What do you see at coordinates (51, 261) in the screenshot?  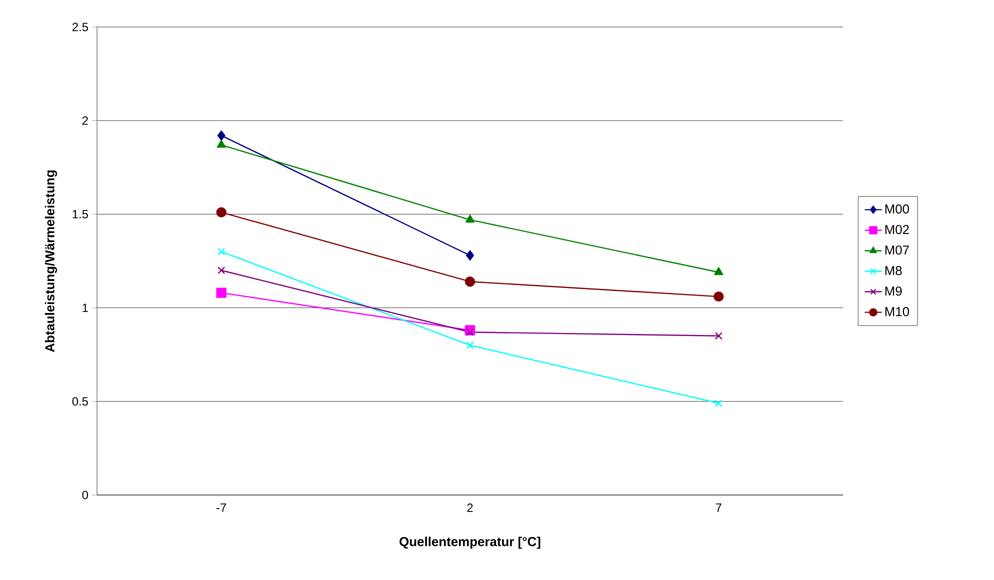 I see `y-axis-title: Abtauleistung/Wärmeleistung` at bounding box center [51, 261].